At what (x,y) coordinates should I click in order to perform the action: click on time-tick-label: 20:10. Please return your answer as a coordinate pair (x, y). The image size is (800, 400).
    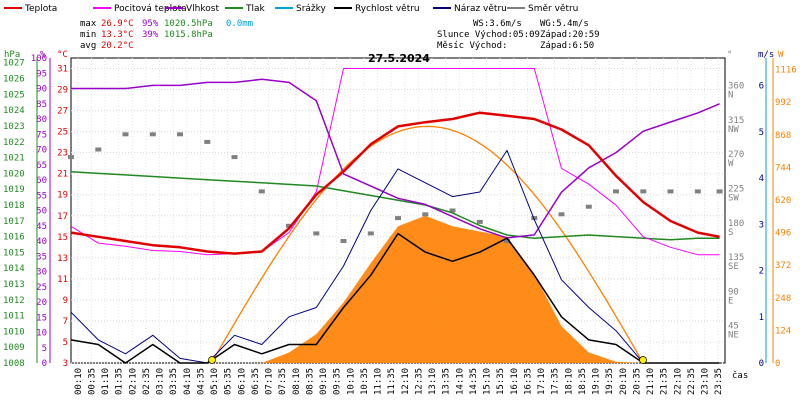
    Looking at the image, I should click on (624, 381).